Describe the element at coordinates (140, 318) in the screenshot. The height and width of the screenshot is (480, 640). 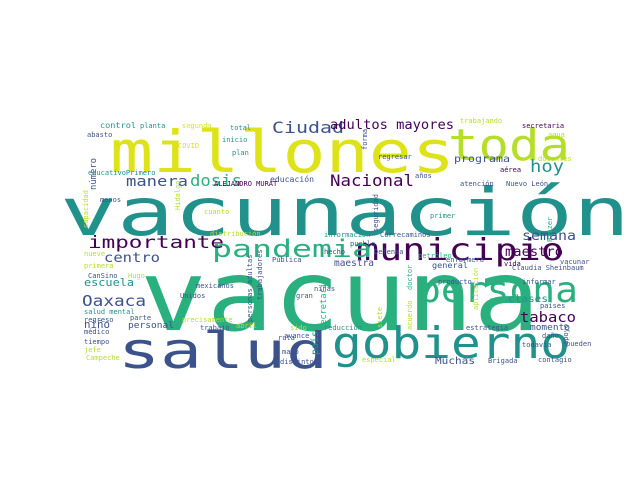
I see `word-small: parte` at that location.